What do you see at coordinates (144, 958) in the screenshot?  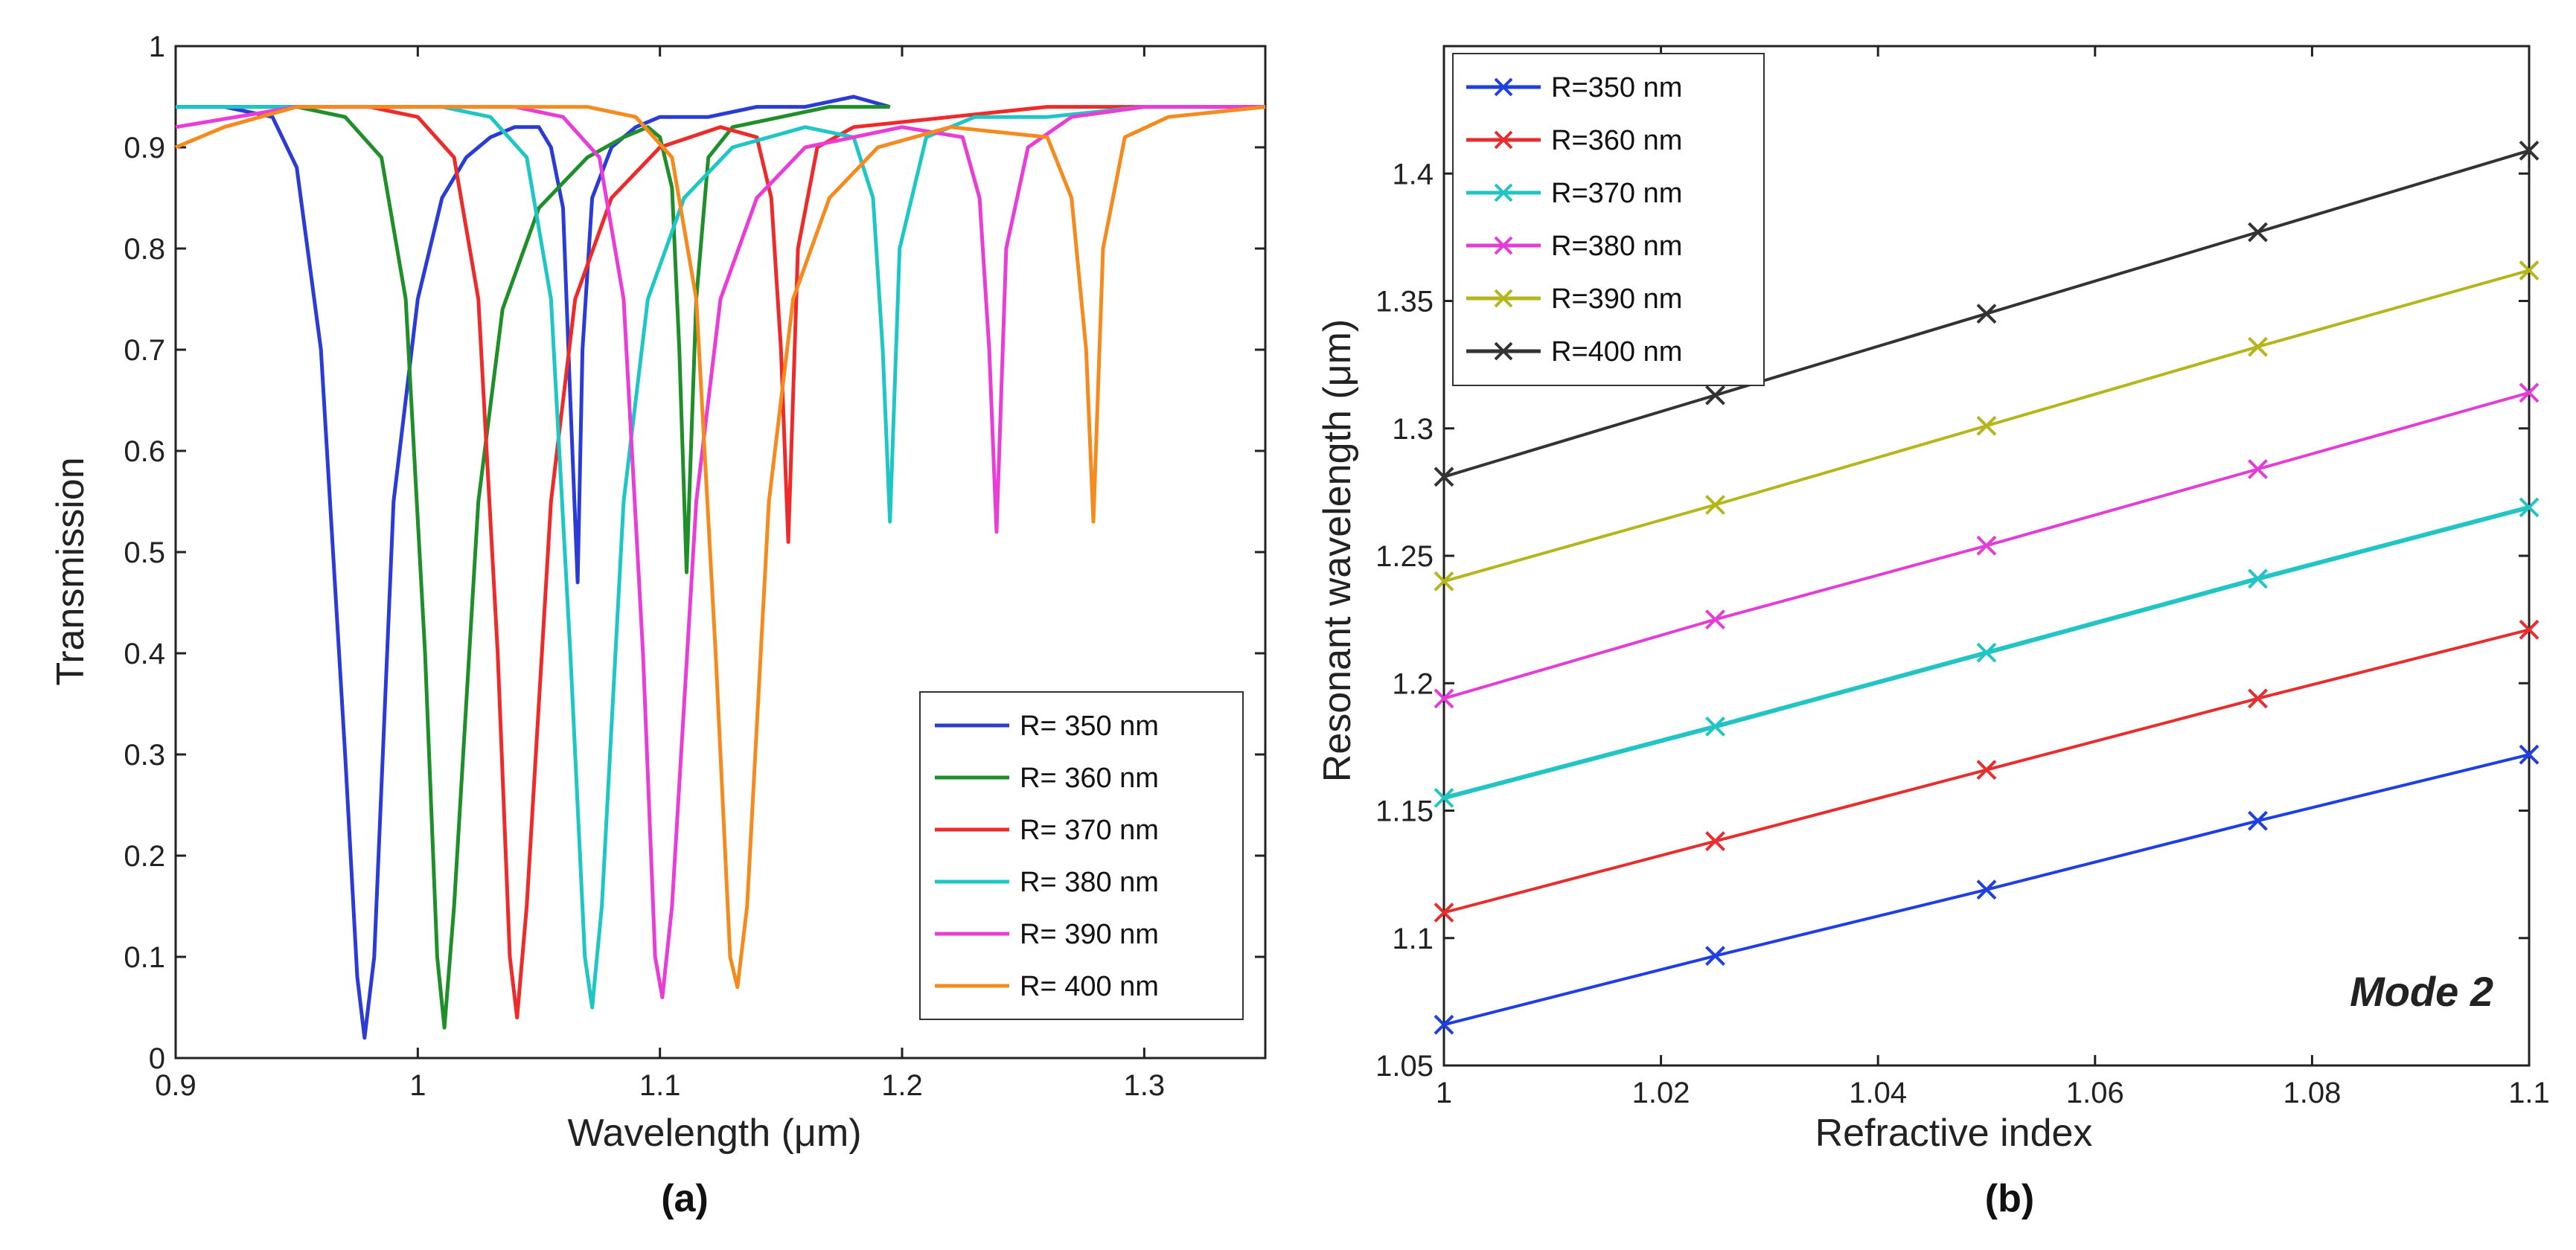 I see `y-tick-label: 0.1` at bounding box center [144, 958].